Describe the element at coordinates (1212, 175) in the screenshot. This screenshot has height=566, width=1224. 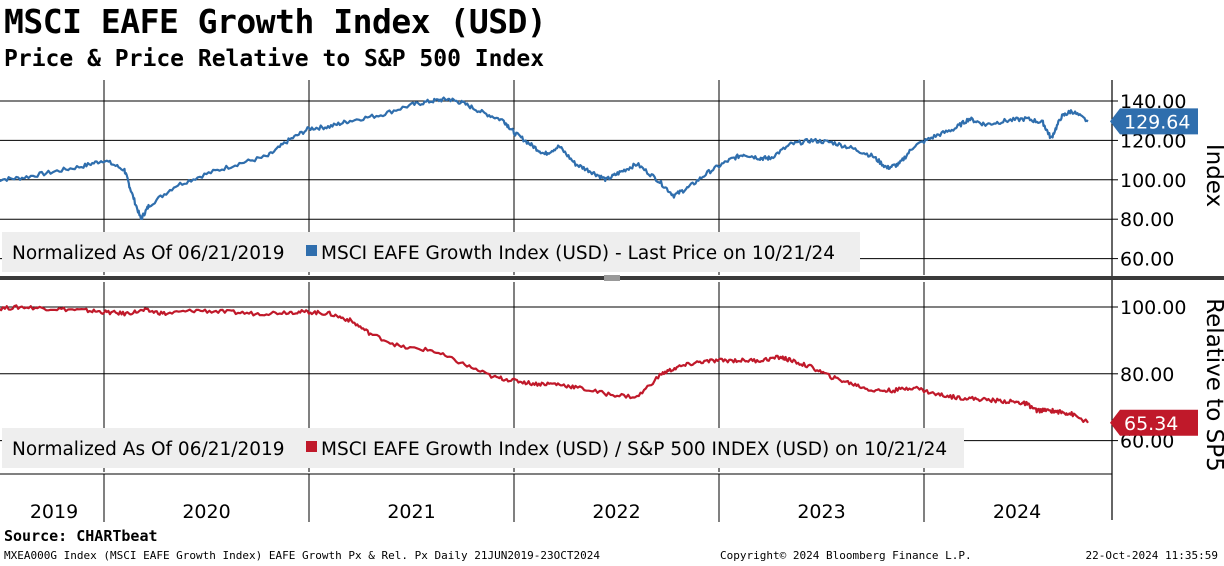
I see `y-axis-title: Index` at that location.